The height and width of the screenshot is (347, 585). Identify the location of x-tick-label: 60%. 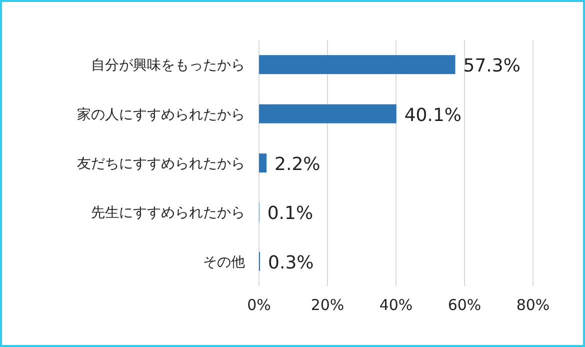
(465, 305).